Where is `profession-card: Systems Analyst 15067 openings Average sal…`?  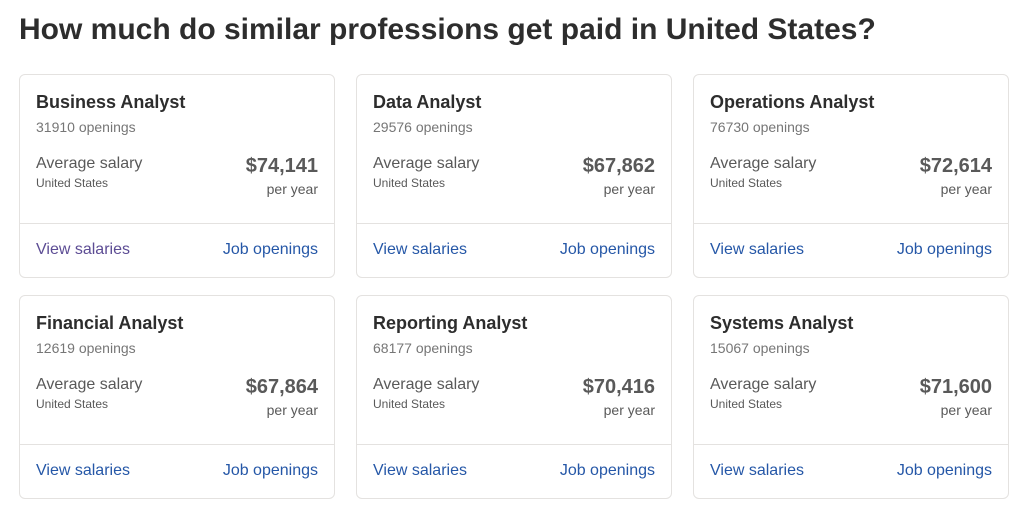
profession-card: Systems Analyst 15067 openings Average sal… is located at coordinates (851, 397).